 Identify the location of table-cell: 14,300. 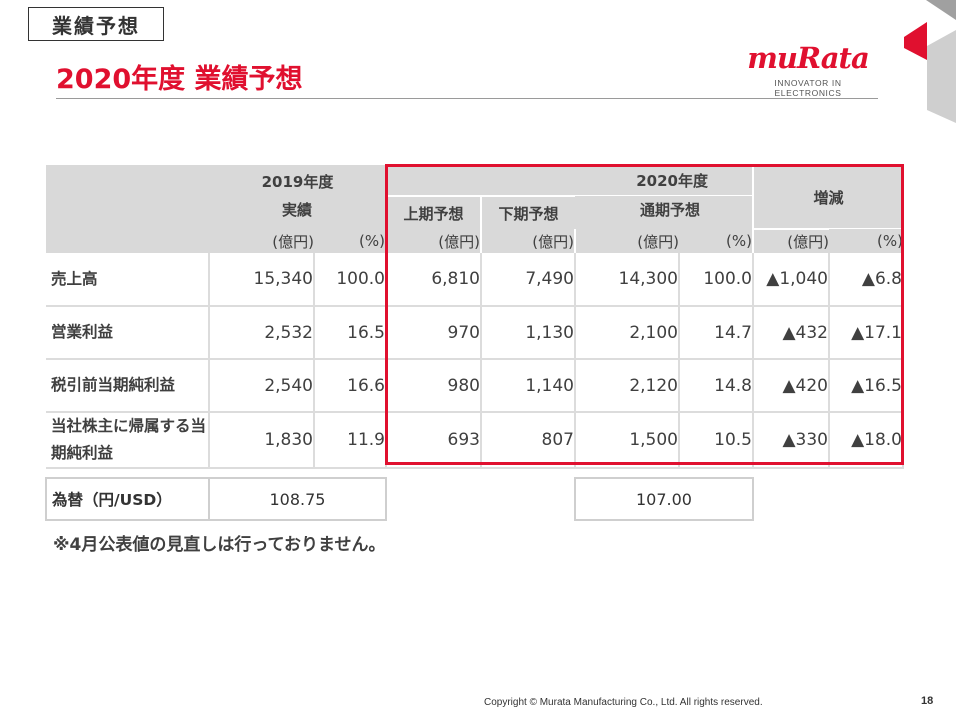
(627, 280).